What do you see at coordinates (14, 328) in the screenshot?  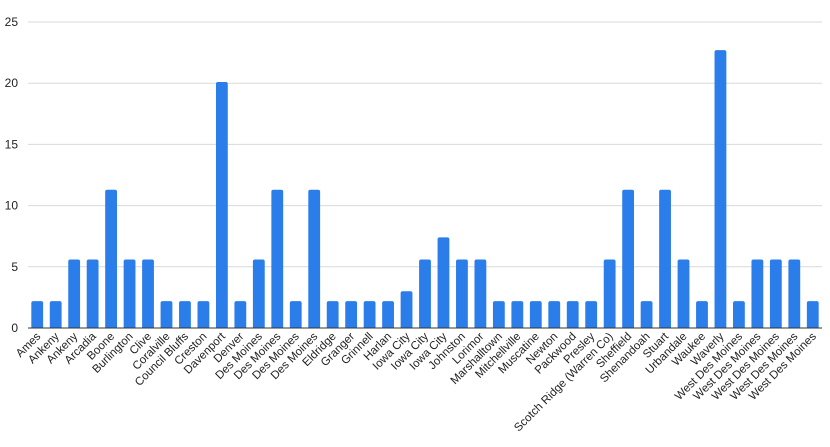 I see `y-tick-label: 0` at bounding box center [14, 328].